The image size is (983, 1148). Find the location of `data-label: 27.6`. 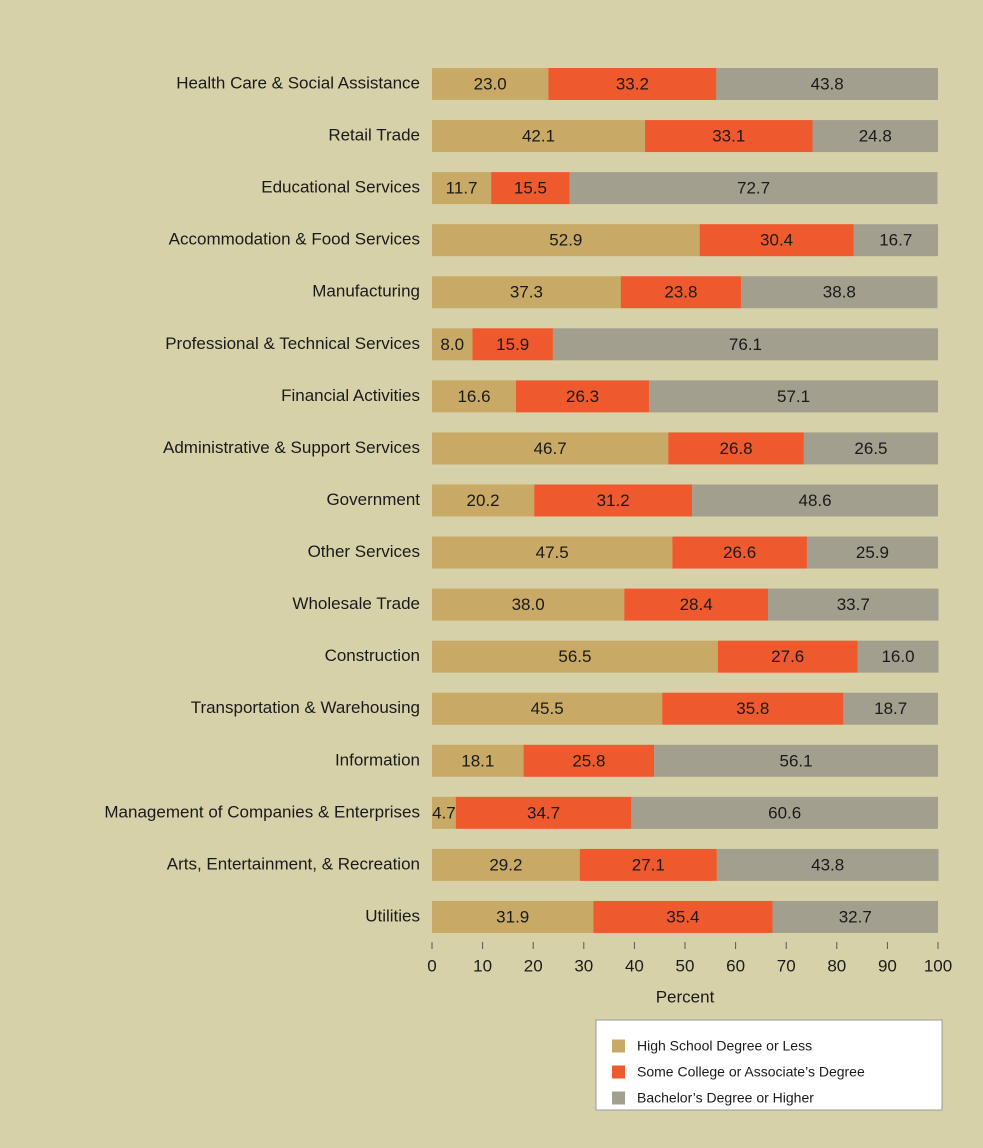

data-label: 27.6 is located at coordinates (787, 656).